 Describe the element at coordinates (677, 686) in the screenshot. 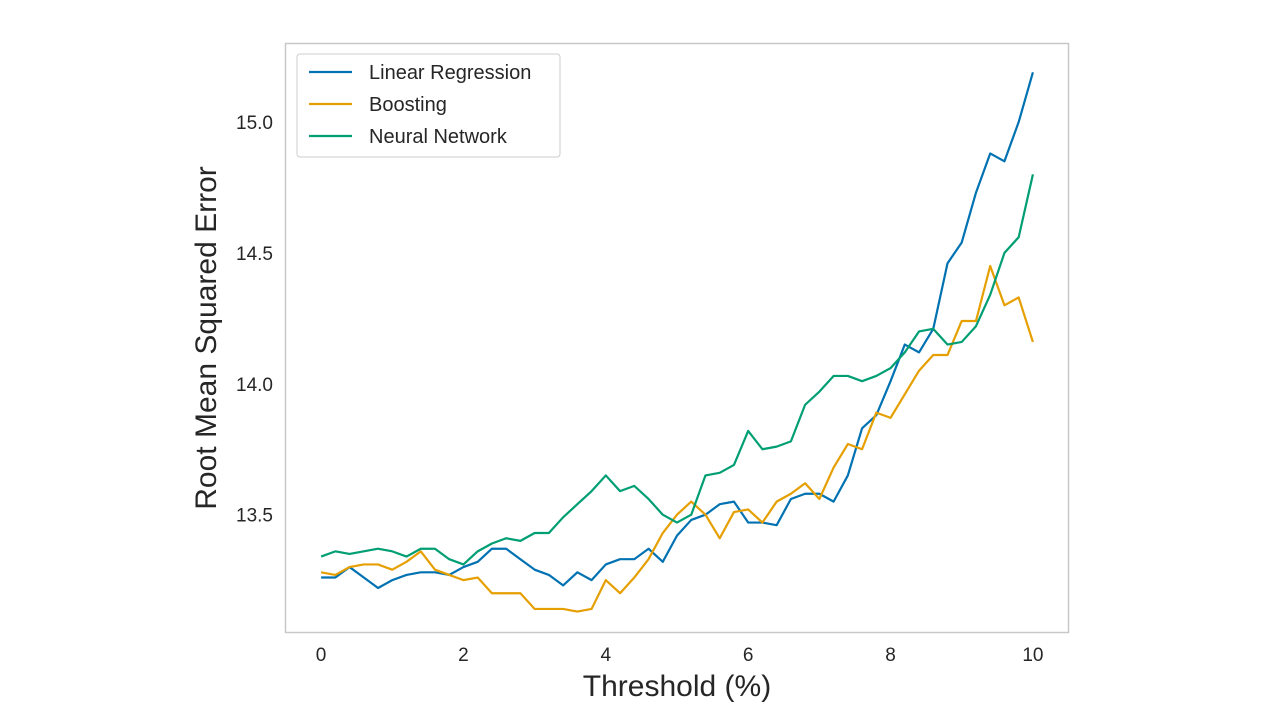

I see `x-axis-label: Threshold (%)` at that location.